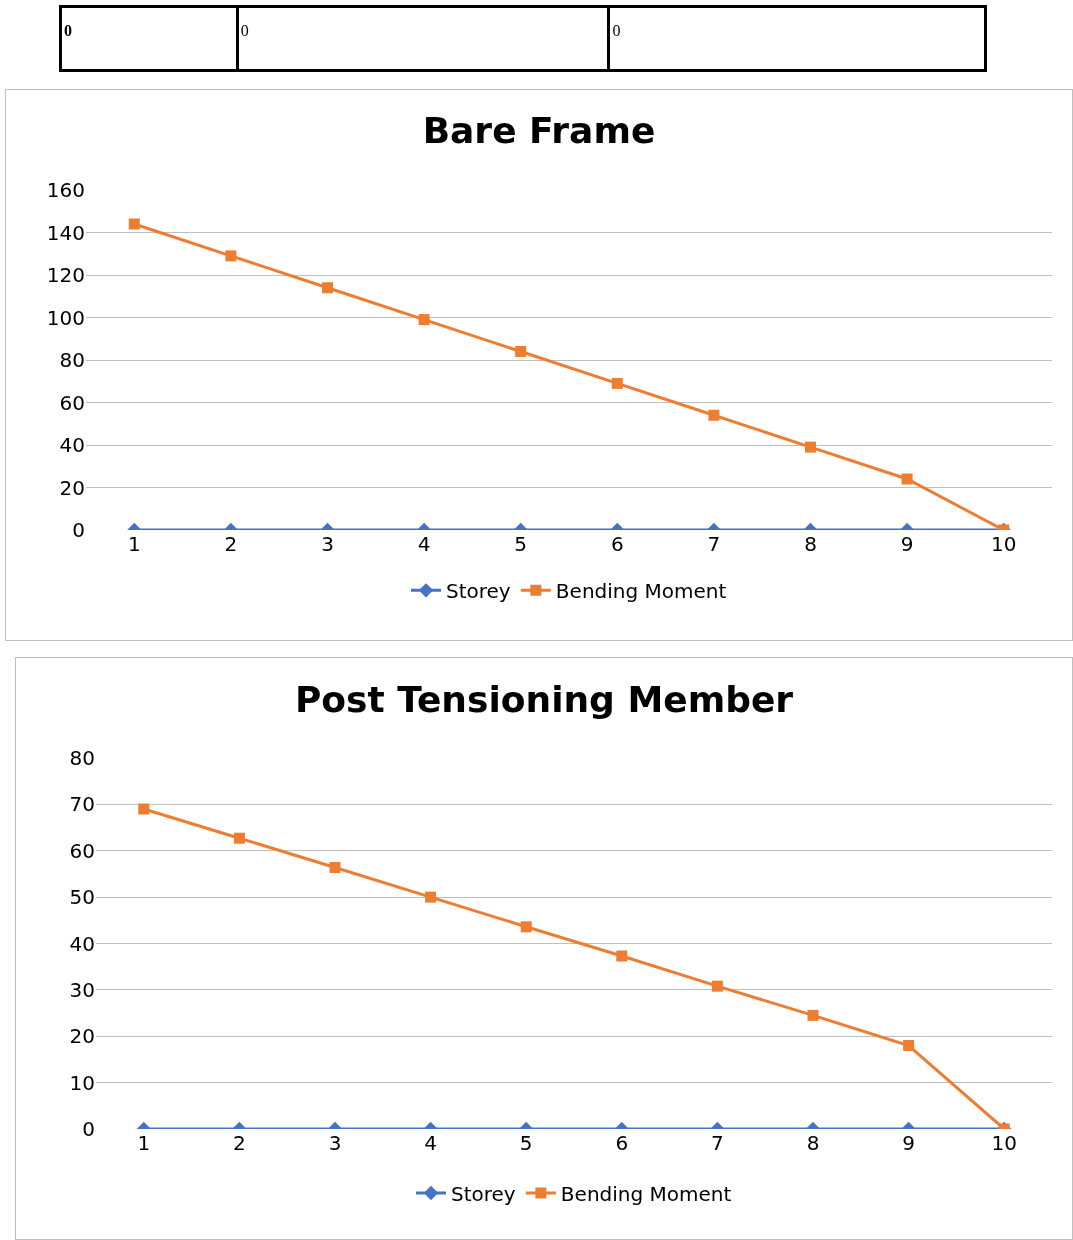  Describe the element at coordinates (539, 130) in the screenshot. I see `chart-title: Bare Frame` at that location.